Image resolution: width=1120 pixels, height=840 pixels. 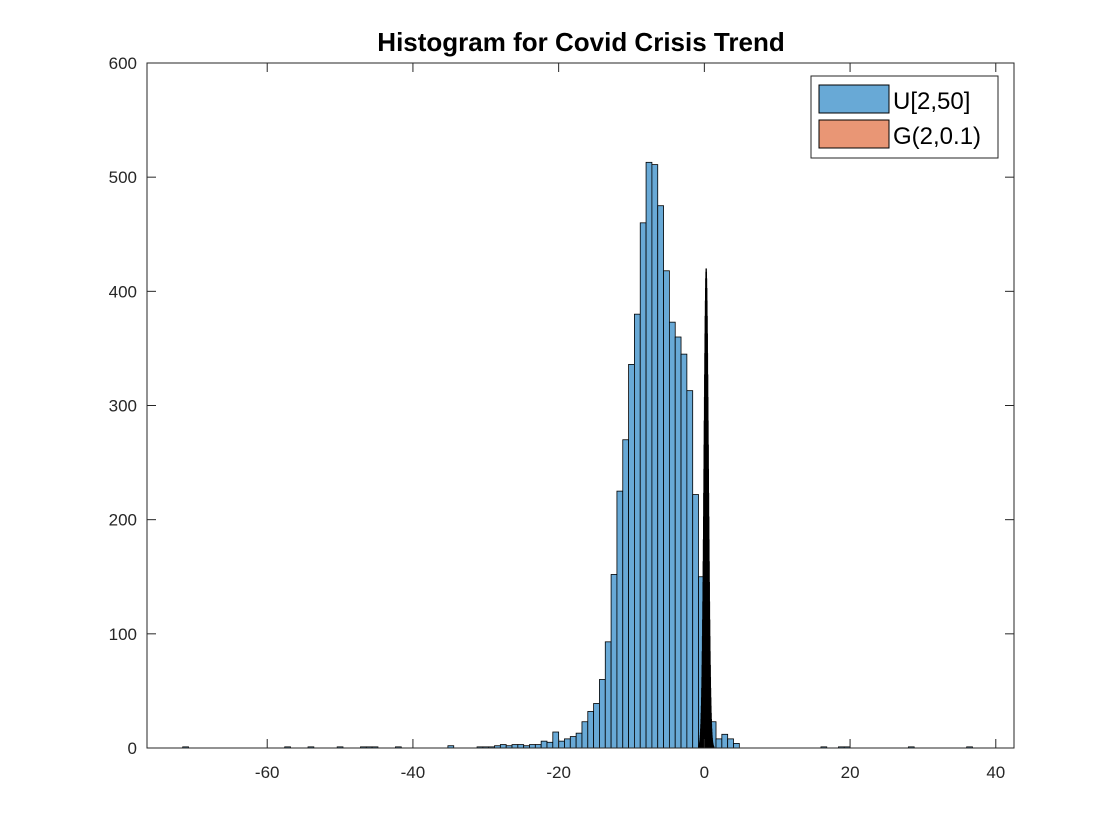 What do you see at coordinates (931, 101) in the screenshot?
I see `legend-label: U[2,50]` at bounding box center [931, 101].